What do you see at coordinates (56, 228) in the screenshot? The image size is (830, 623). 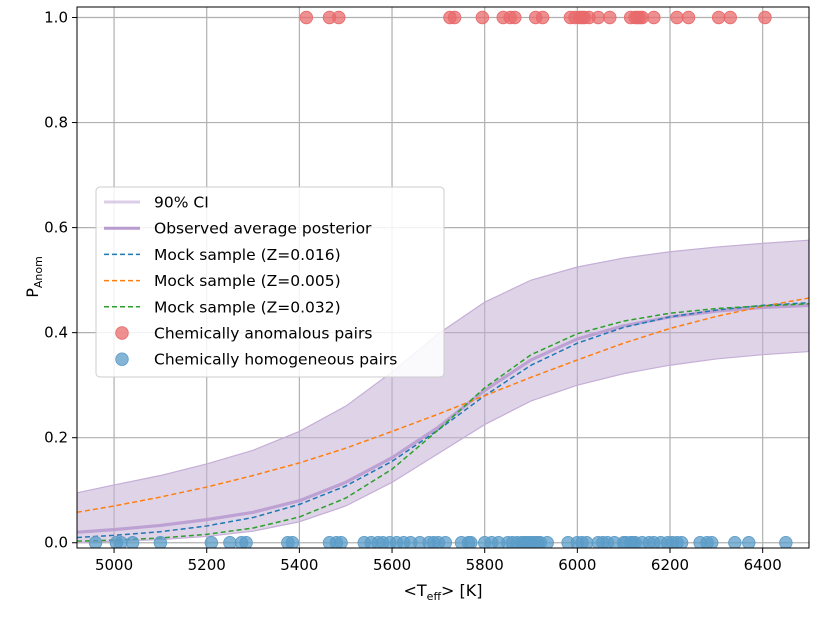 I see `y-tick-label: 0.6` at bounding box center [56, 228].